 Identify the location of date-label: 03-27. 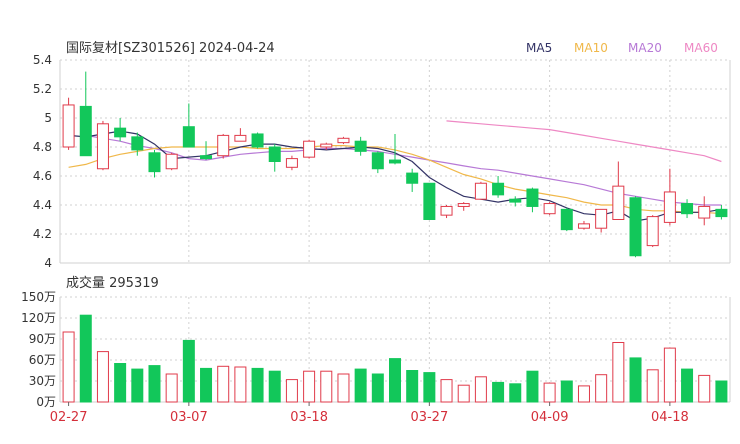
(429, 417).